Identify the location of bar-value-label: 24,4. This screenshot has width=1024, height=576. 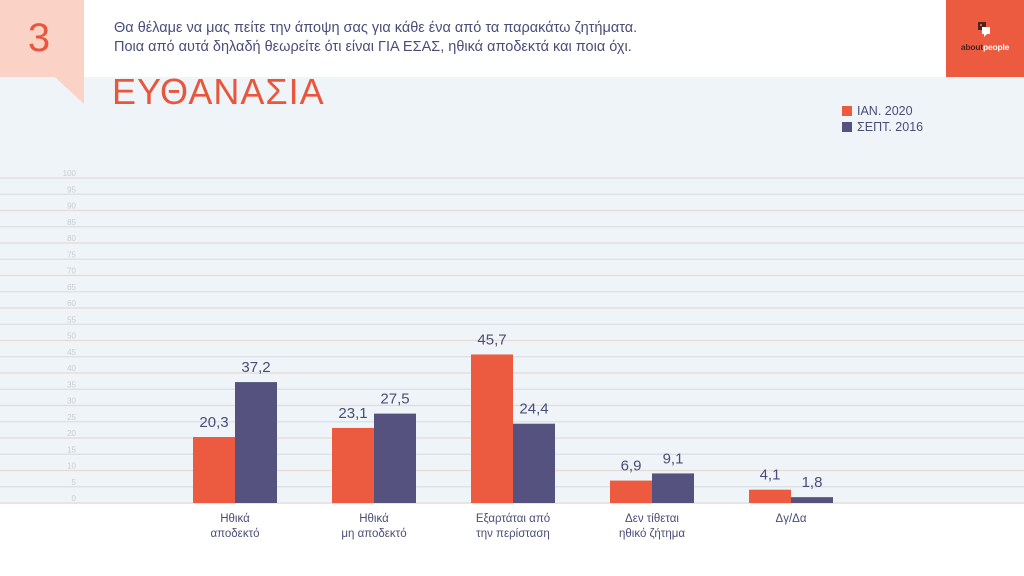
(533, 409).